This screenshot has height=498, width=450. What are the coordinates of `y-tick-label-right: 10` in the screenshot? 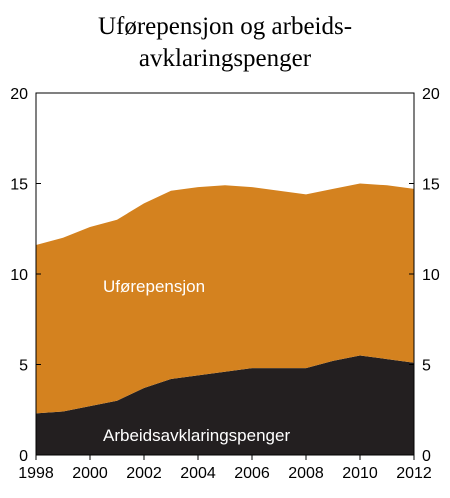 It's located at (431, 275).